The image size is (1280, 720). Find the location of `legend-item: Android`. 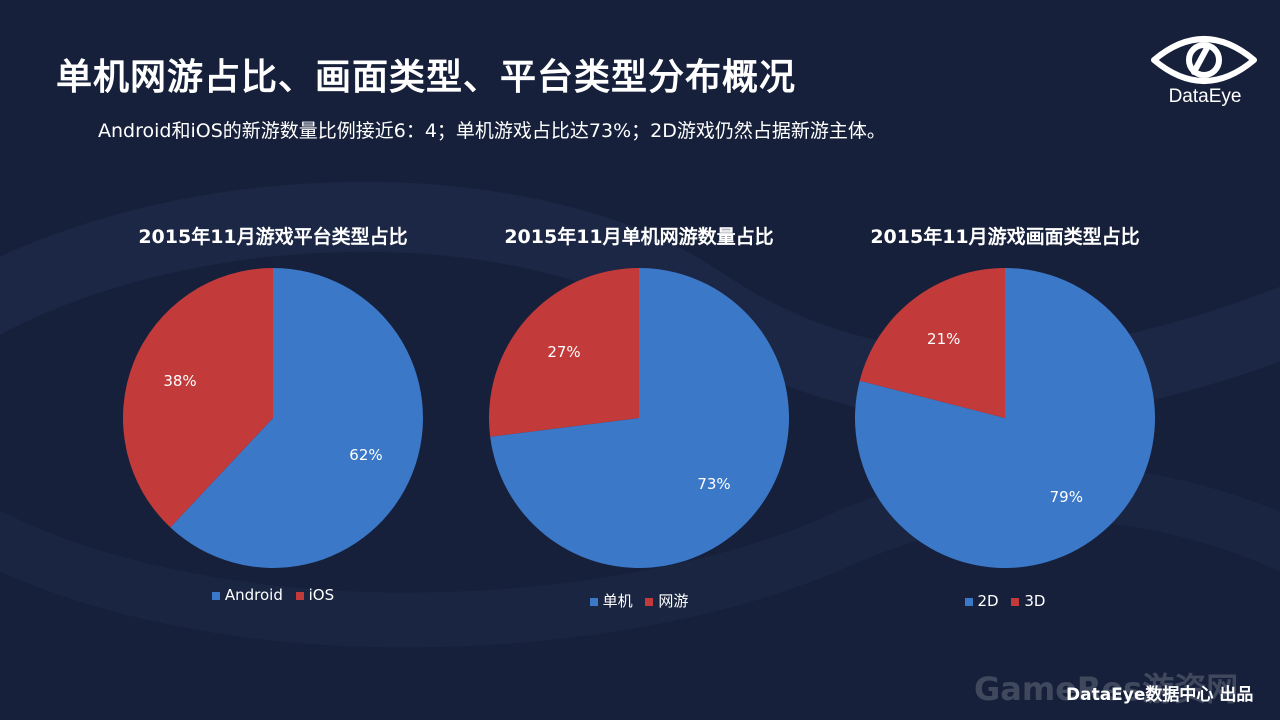

legend-item: Android is located at coordinates (247, 595).